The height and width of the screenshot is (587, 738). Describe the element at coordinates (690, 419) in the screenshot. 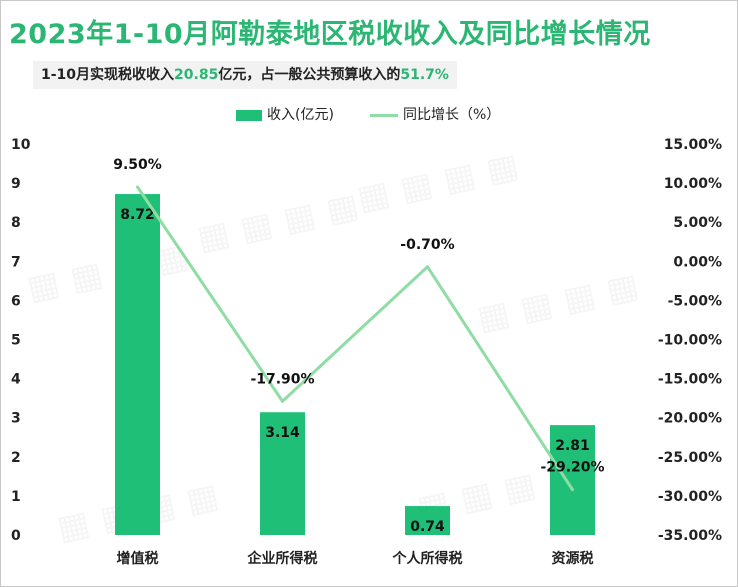

I see `right-axis-tick: -20.00%` at that location.